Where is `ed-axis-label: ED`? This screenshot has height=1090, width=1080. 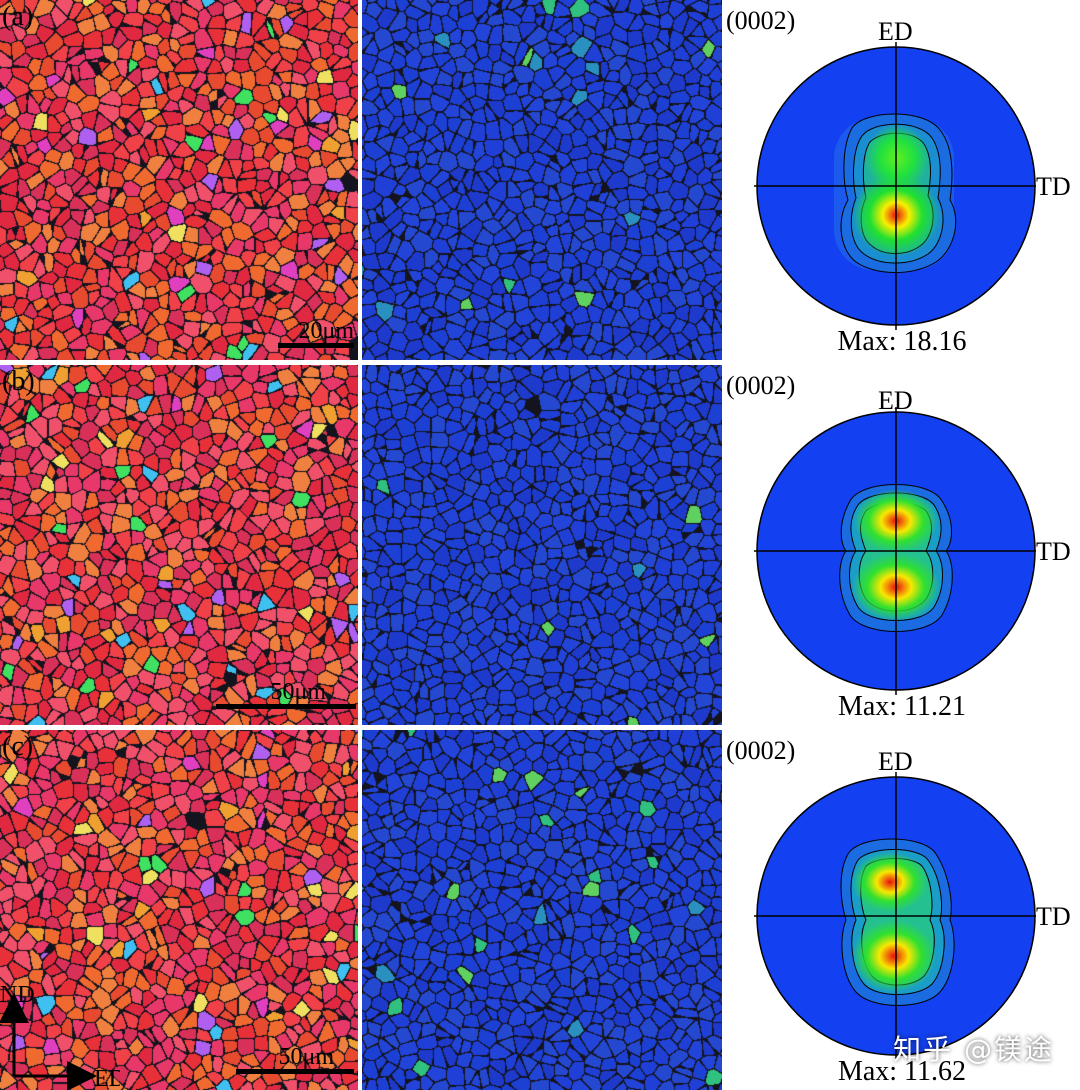 ed-axis-label: ED is located at coordinates (107, 1078).